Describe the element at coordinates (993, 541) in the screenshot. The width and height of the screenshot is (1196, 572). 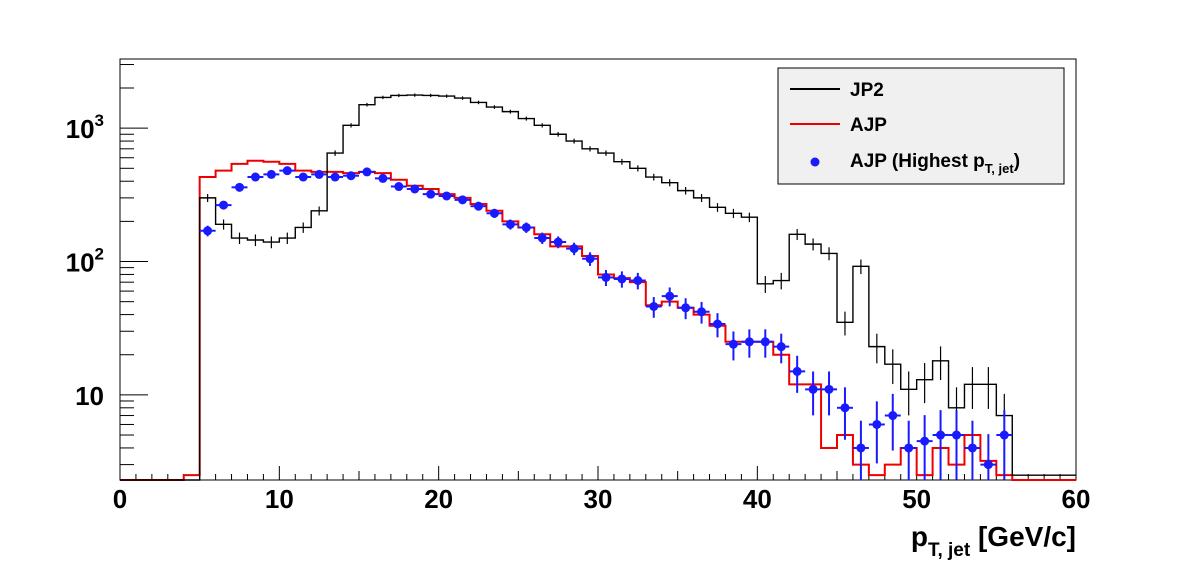
I see `x-axis-title: pT, jet [GeV/c]` at that location.